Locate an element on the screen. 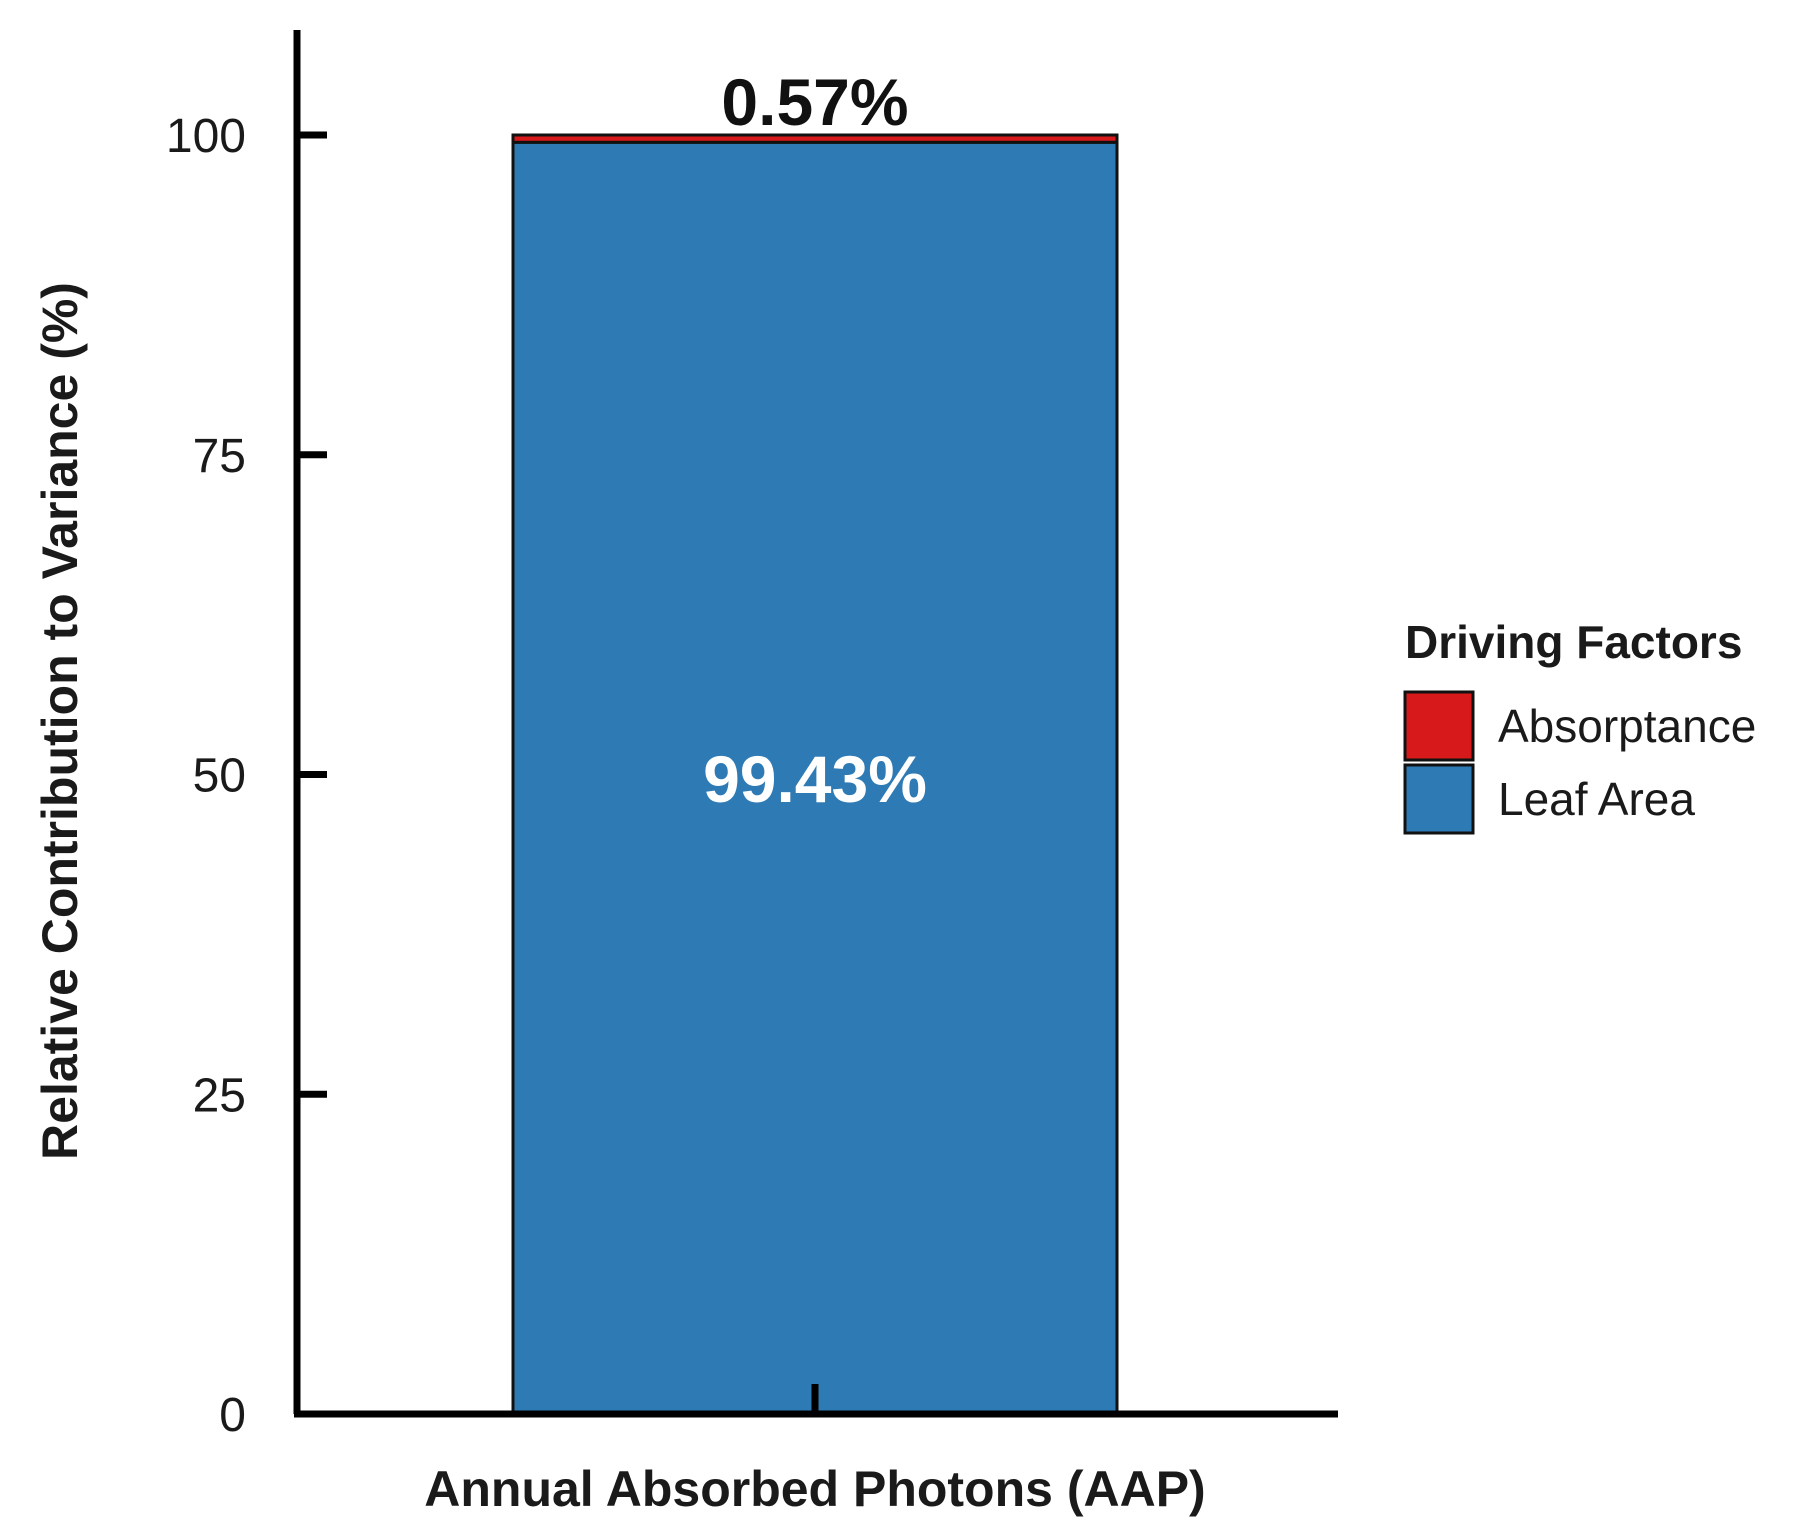  legend: Driving Factors Absorptance Leaf Area is located at coordinates (1579, 725).